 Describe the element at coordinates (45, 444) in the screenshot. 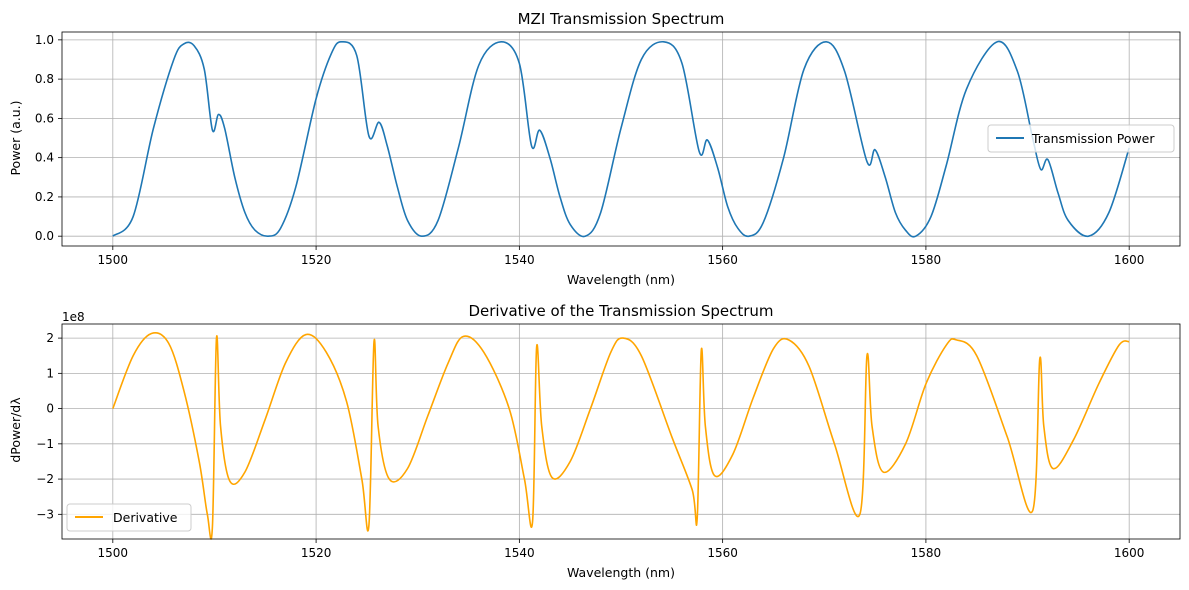

I see `y-tick-label: −1` at that location.